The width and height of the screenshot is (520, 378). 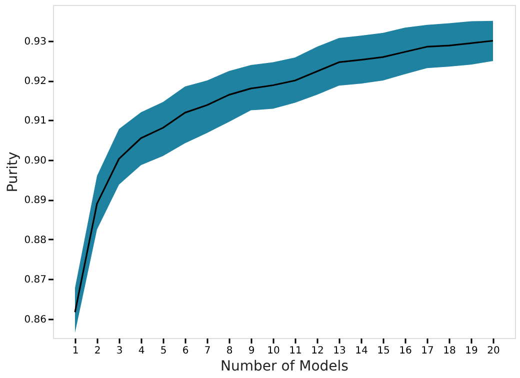 What do you see at coordinates (317, 351) in the screenshot?
I see `x-tick-label: 12` at bounding box center [317, 351].